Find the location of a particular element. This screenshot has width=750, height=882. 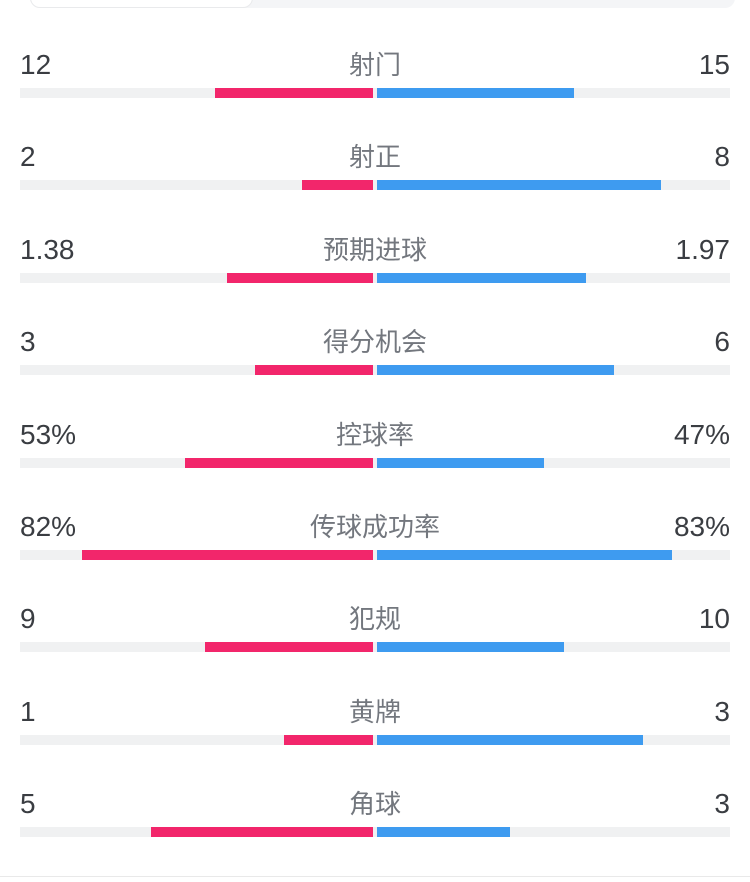

top-tab-bar is located at coordinates (382, 4).